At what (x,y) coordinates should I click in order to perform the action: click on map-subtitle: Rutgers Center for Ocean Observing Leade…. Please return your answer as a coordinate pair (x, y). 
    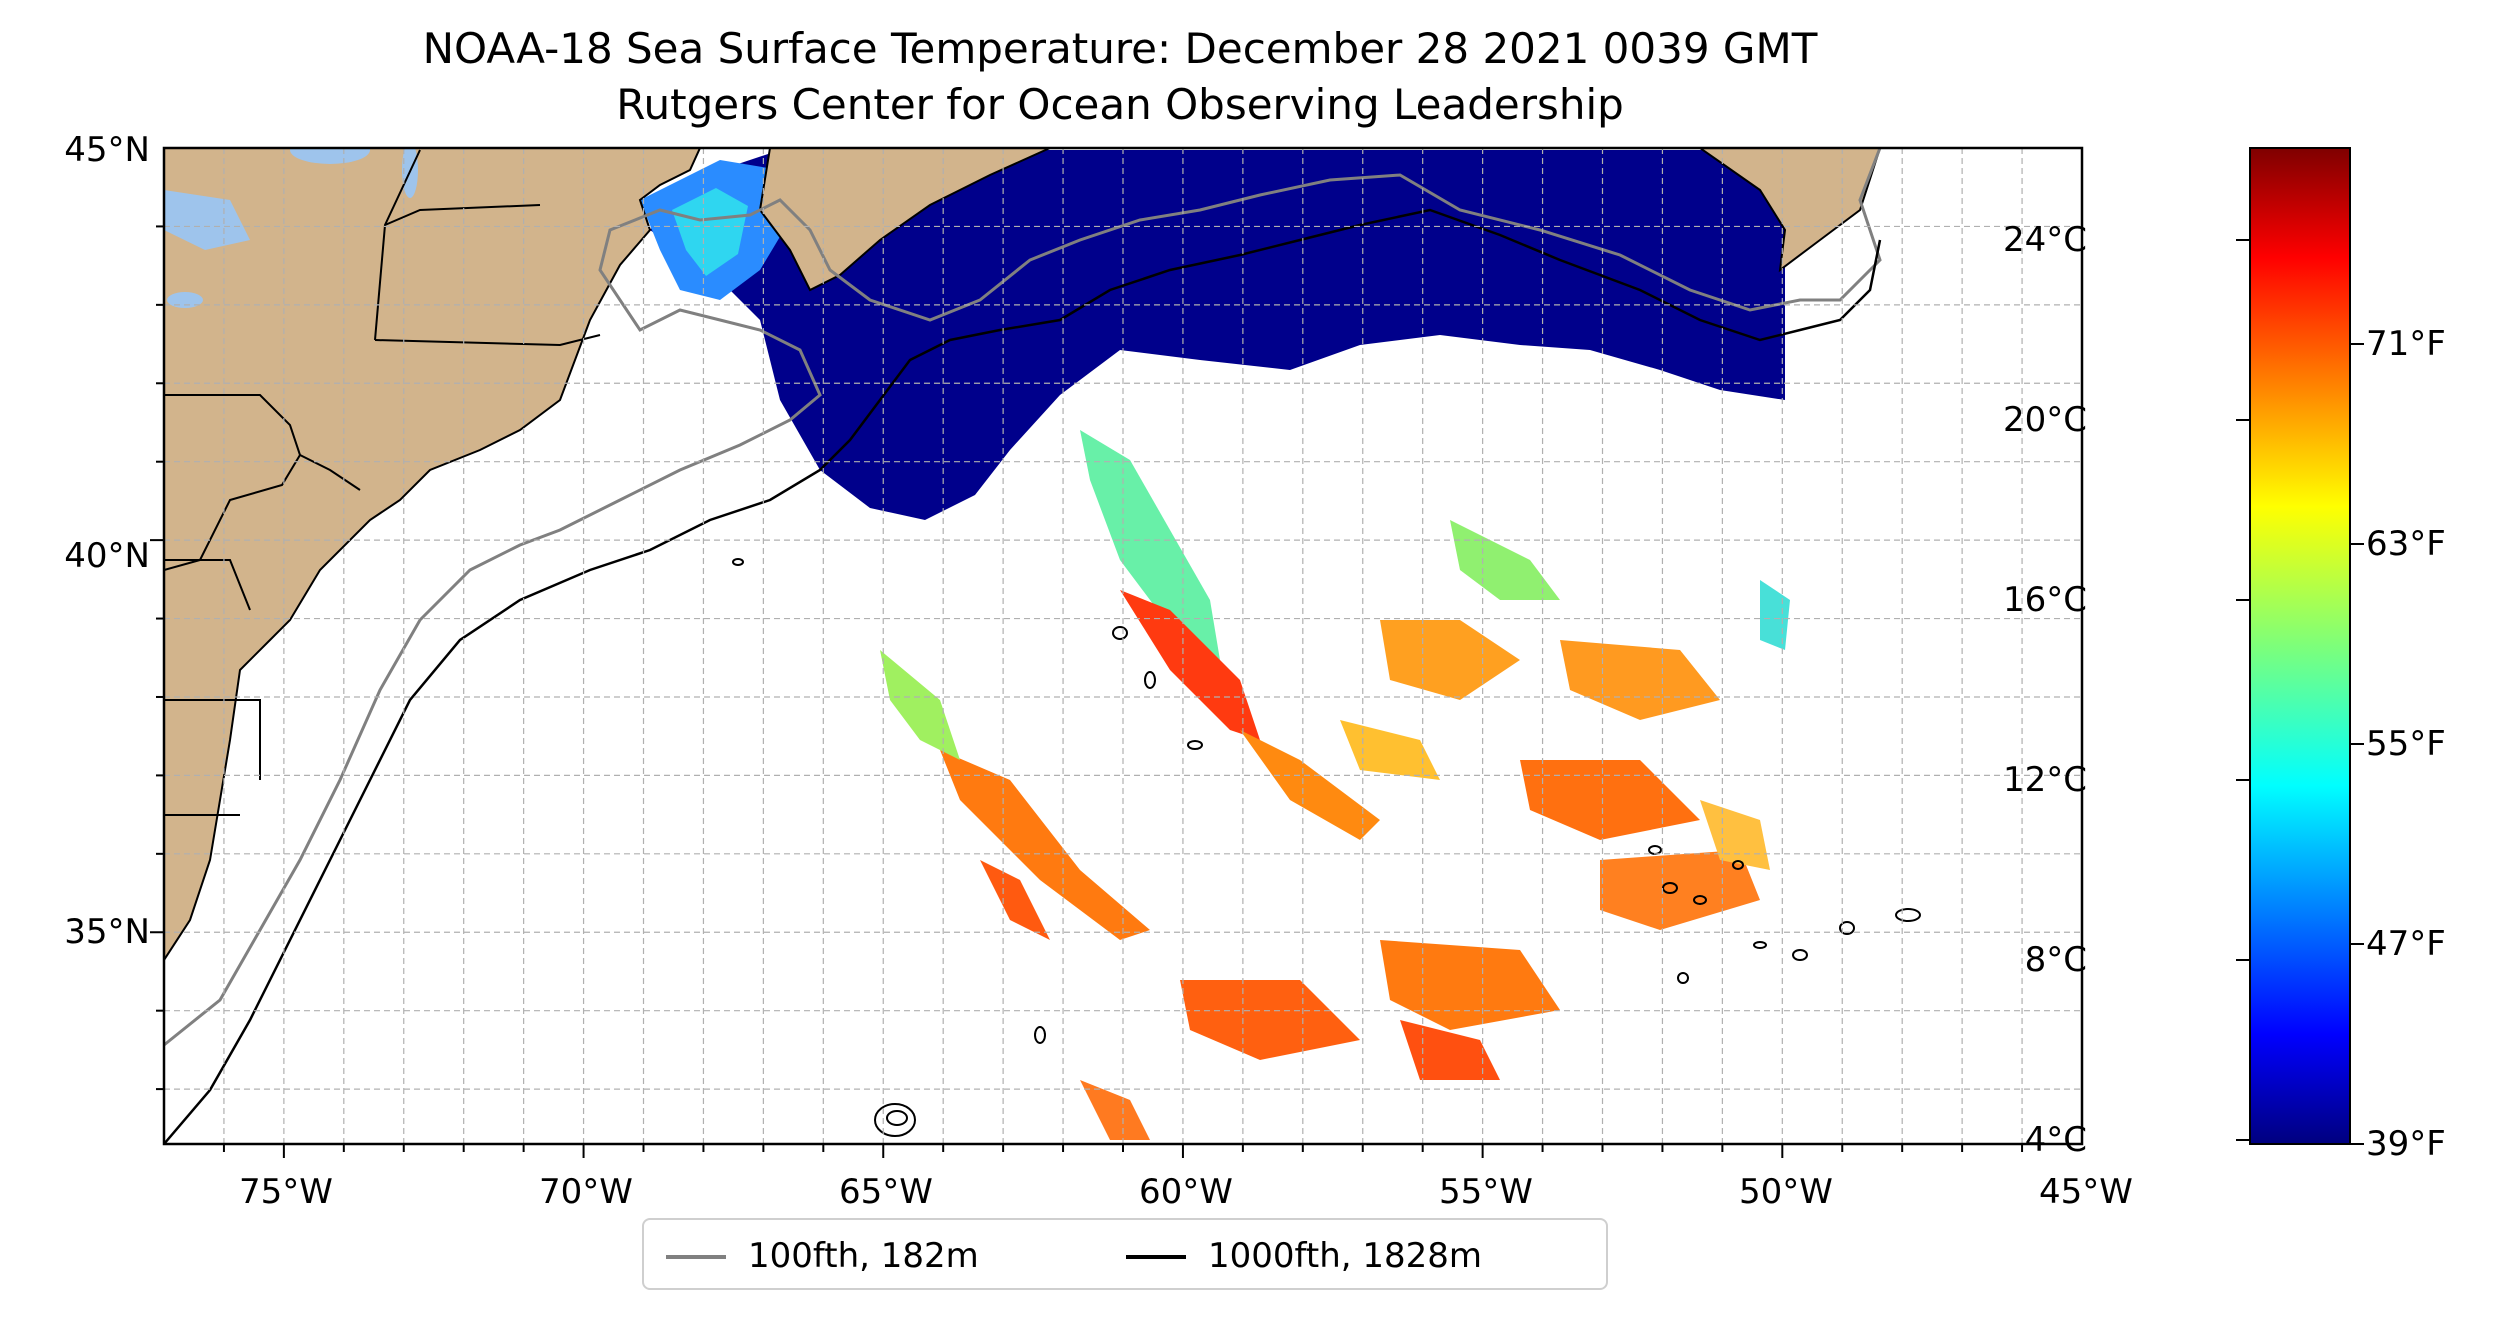
    Looking at the image, I should click on (1120, 104).